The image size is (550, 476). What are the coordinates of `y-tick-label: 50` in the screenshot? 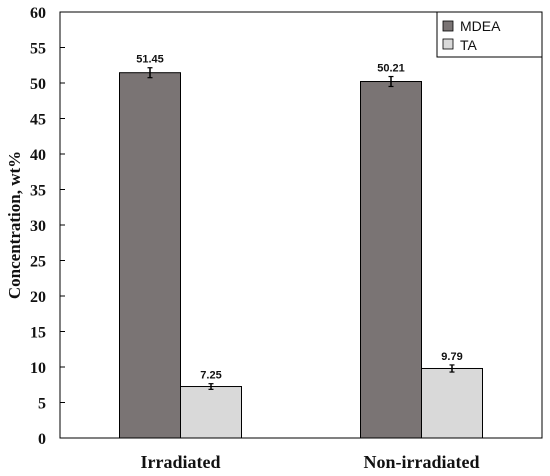 It's located at (38, 84).